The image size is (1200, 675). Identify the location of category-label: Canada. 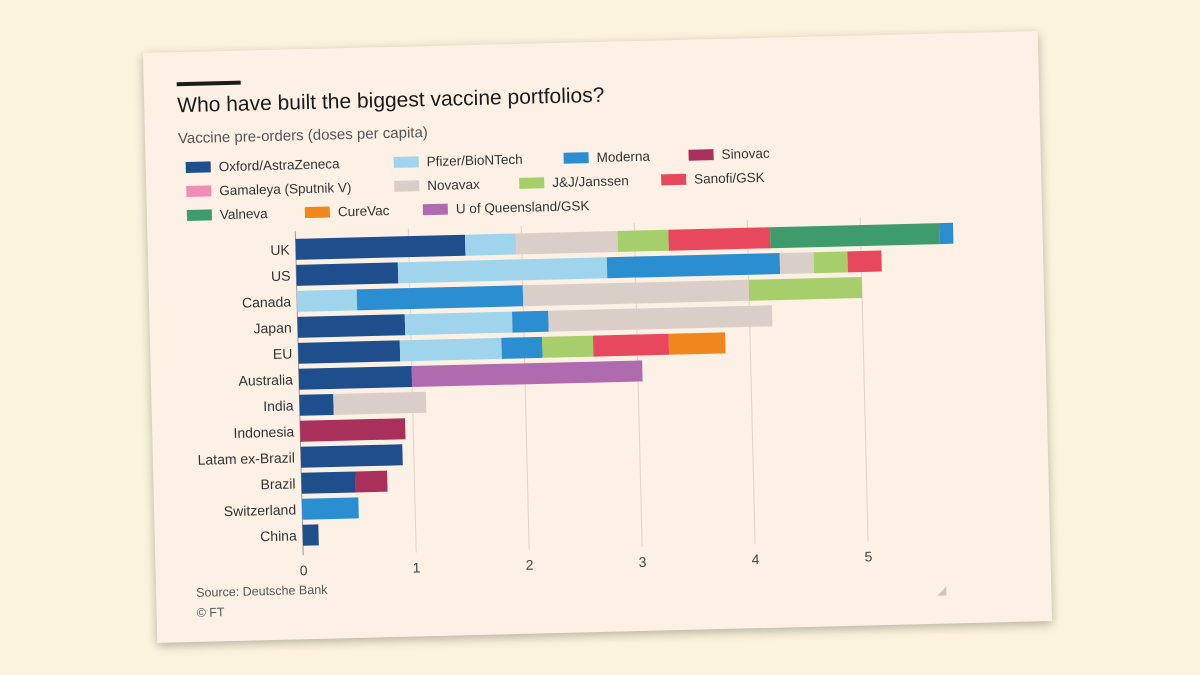
(267, 301).